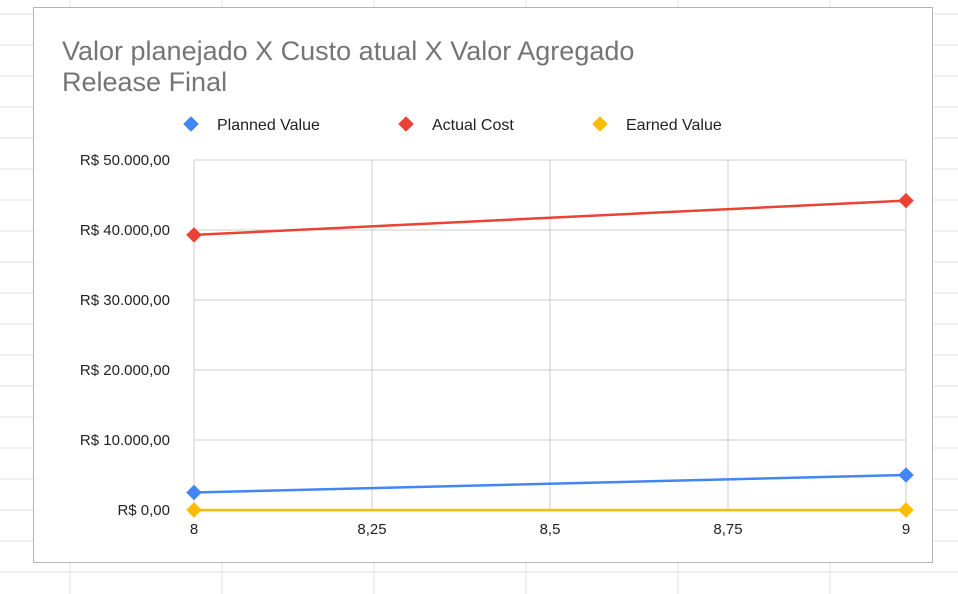 The height and width of the screenshot is (594, 958). I want to click on x-tick-label: 9, so click(906, 529).